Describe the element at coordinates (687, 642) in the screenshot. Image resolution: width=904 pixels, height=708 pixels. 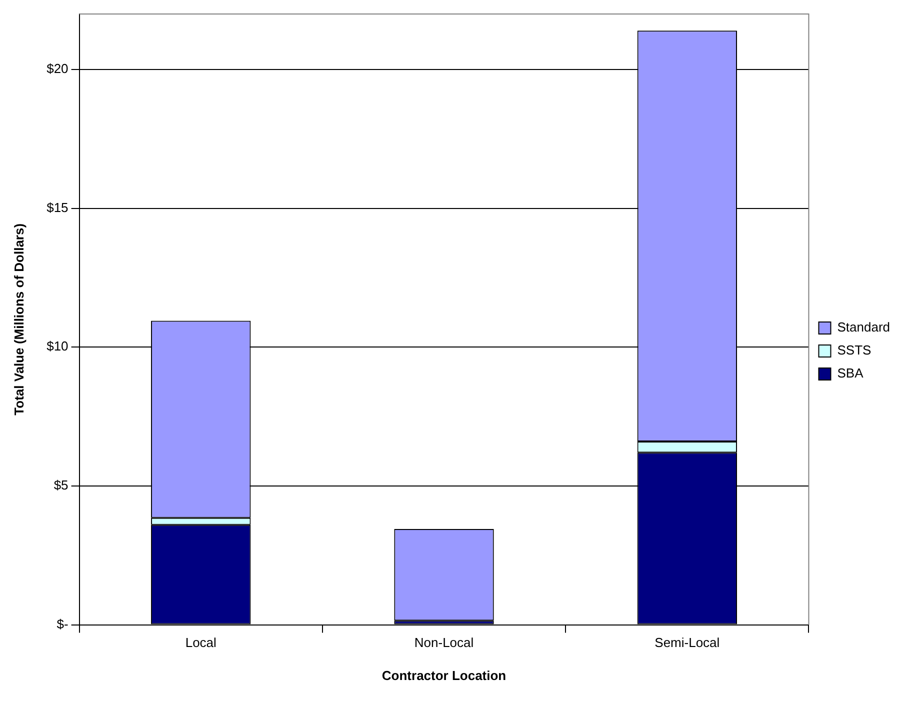
I see `x-tick-label: Semi-Local` at that location.